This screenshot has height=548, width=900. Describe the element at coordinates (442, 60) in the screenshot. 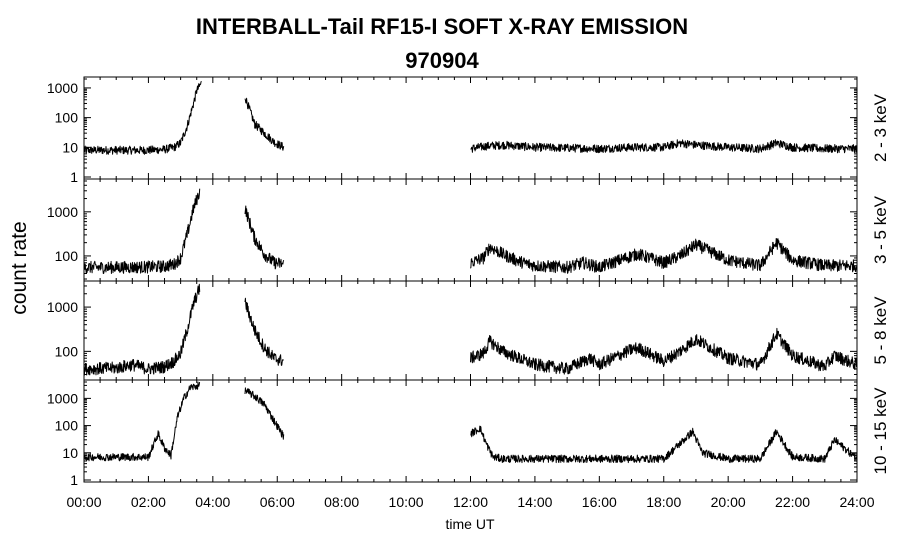

I see `chart-subtitle: 970904` at that location.